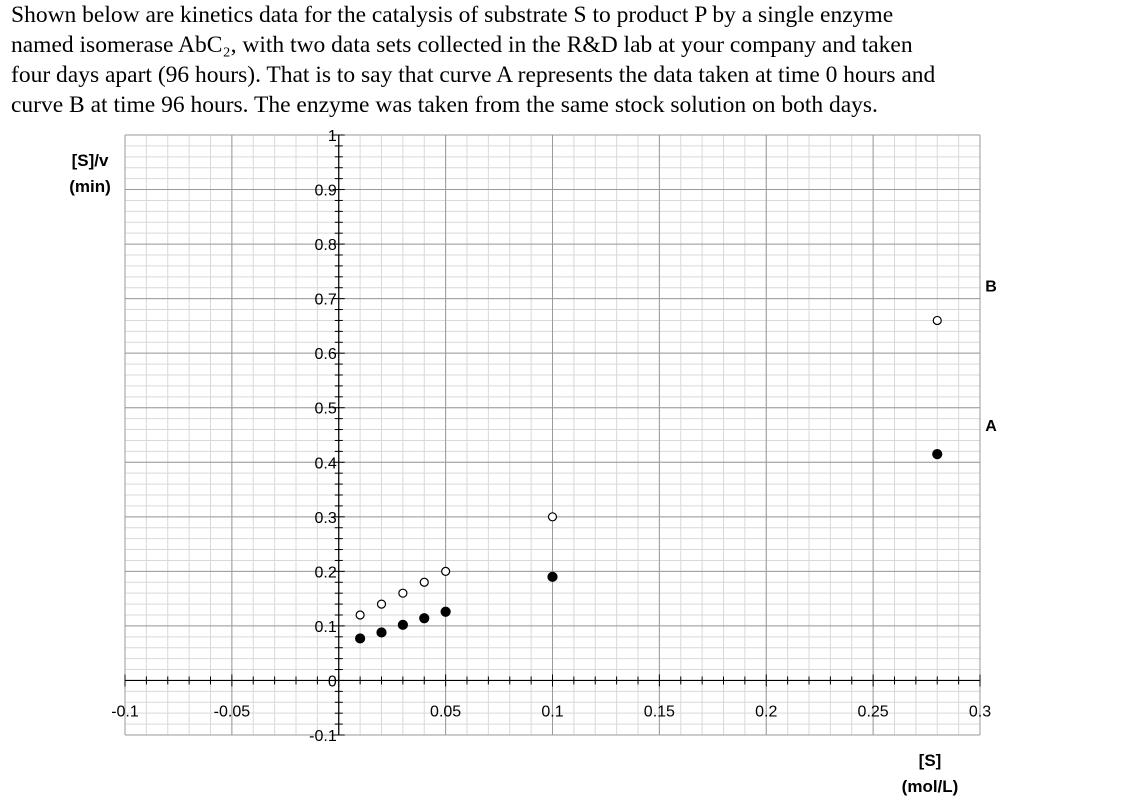  What do you see at coordinates (326, 354) in the screenshot?
I see `y-tick-label: 0.6` at bounding box center [326, 354].